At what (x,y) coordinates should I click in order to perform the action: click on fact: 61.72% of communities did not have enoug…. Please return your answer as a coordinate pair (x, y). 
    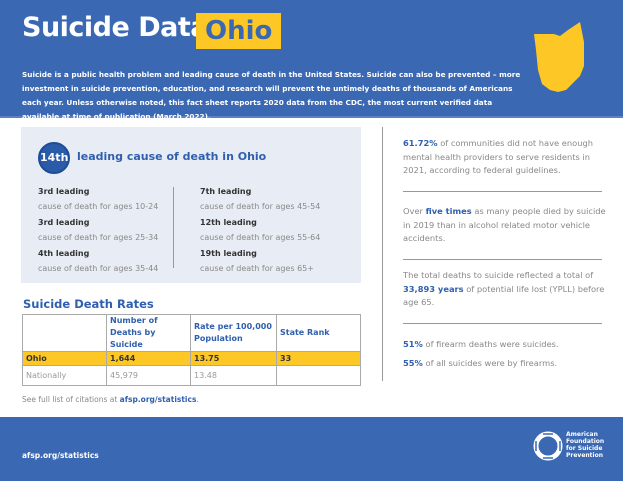
    Looking at the image, I should click on (505, 157).